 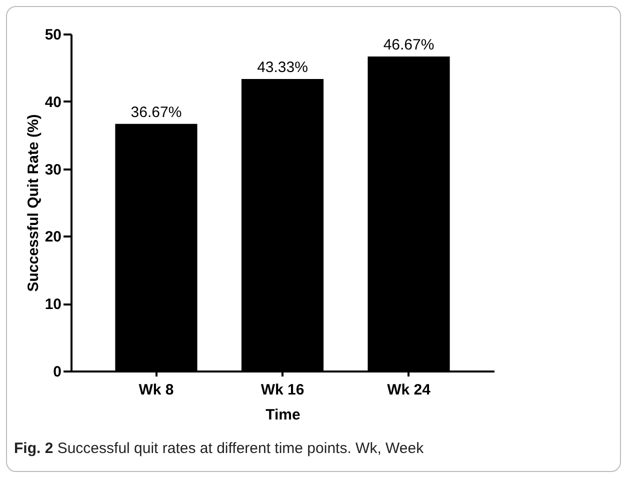 I want to click on y-axis-title: Successful Quit Rate (%), so click(x=33, y=203).